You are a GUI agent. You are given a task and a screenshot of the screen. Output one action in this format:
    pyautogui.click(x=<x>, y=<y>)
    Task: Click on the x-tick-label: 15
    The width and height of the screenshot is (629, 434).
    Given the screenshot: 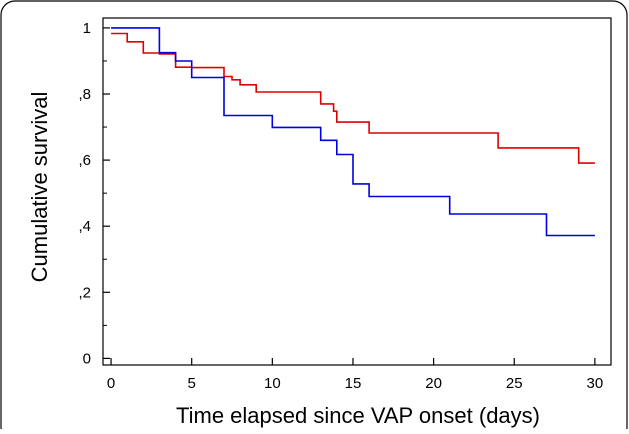 What is the action you would take?
    pyautogui.click(x=353, y=383)
    